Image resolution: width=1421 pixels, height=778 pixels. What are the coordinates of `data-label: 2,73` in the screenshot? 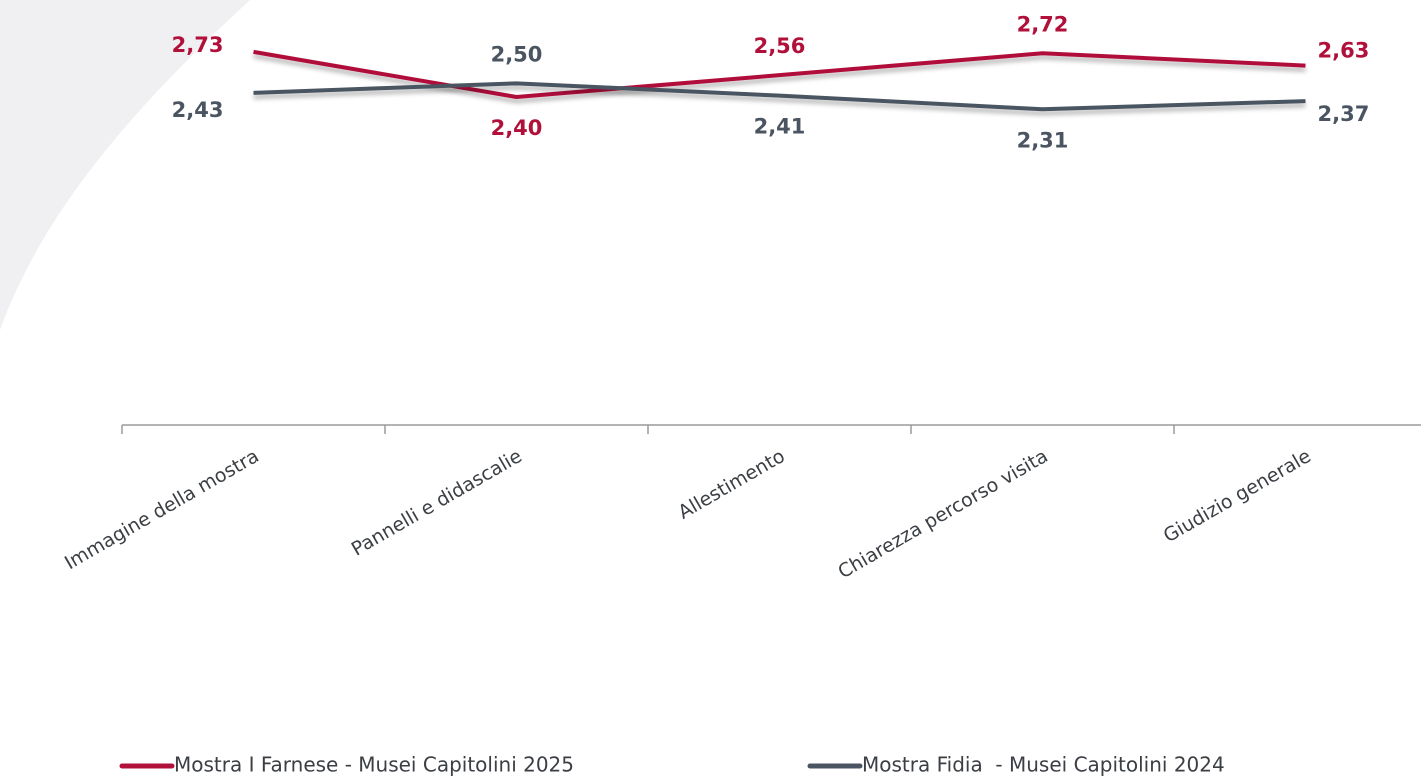 It's located at (198, 45).